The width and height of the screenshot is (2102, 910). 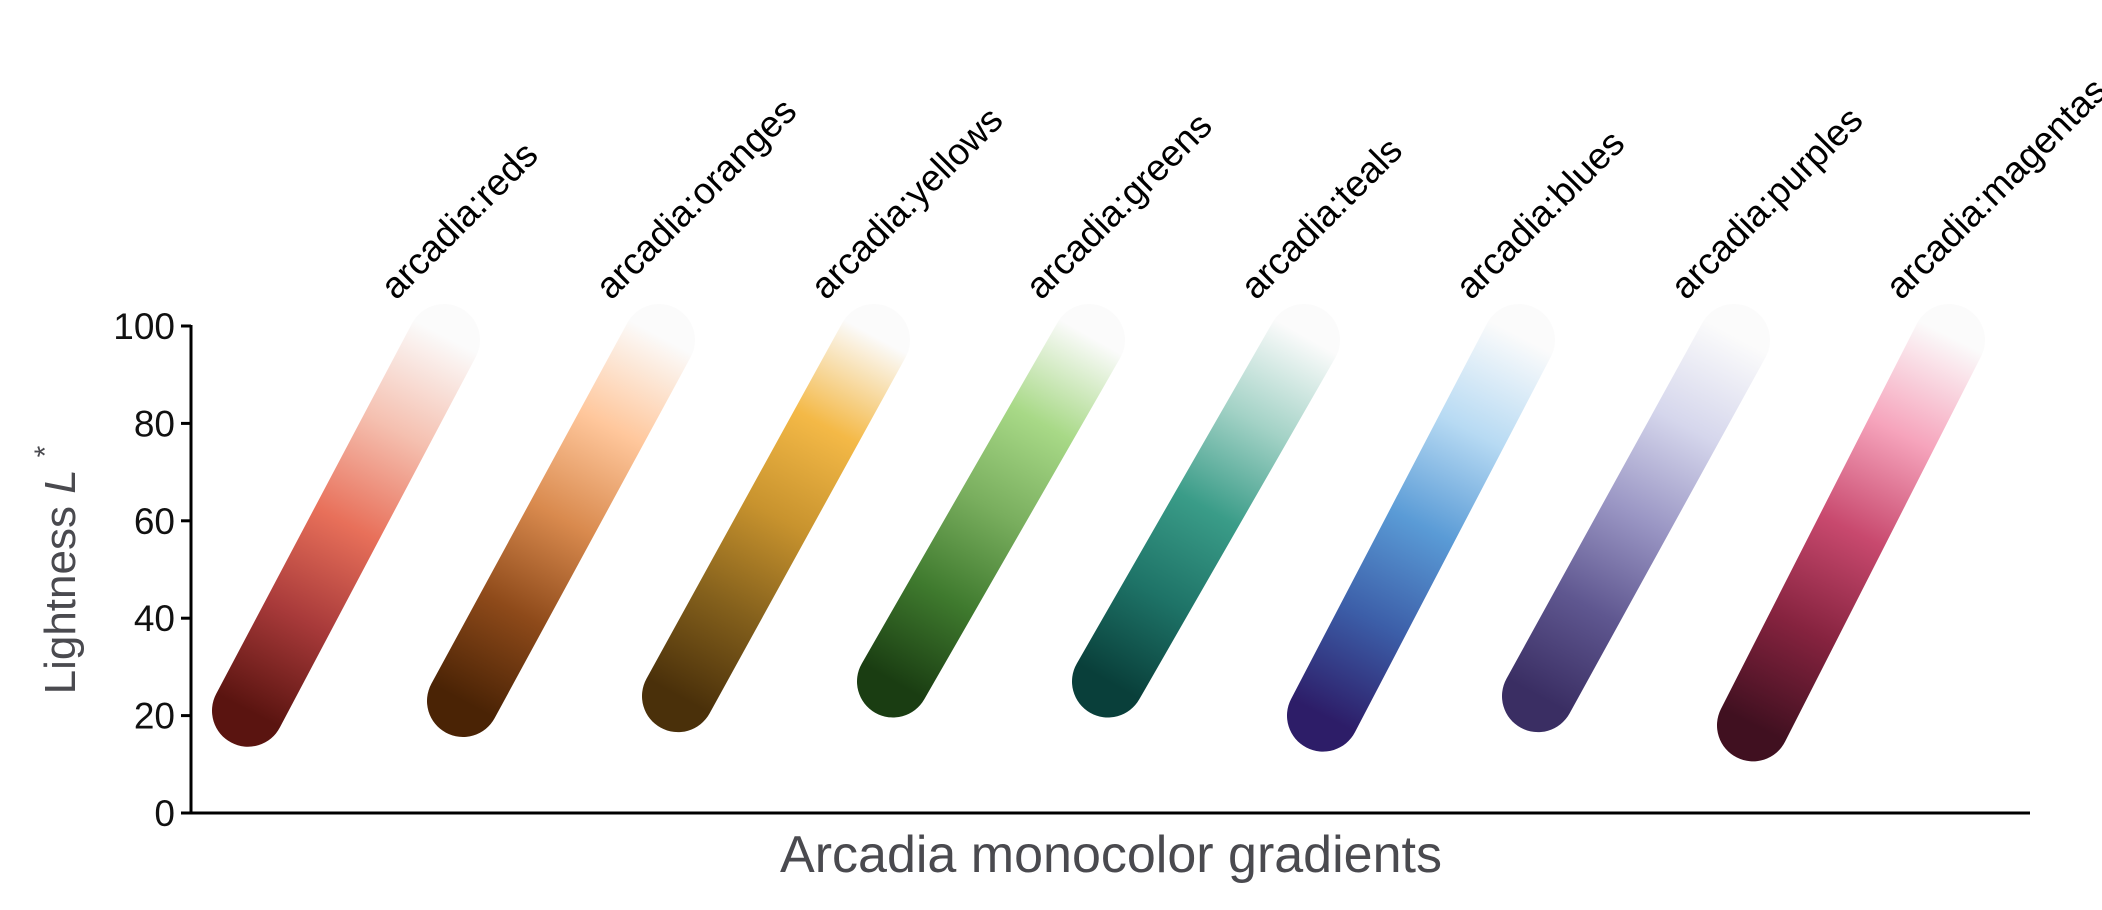 What do you see at coordinates (1321, 217) in the screenshot?
I see `category-label: arcadia:teals` at bounding box center [1321, 217].